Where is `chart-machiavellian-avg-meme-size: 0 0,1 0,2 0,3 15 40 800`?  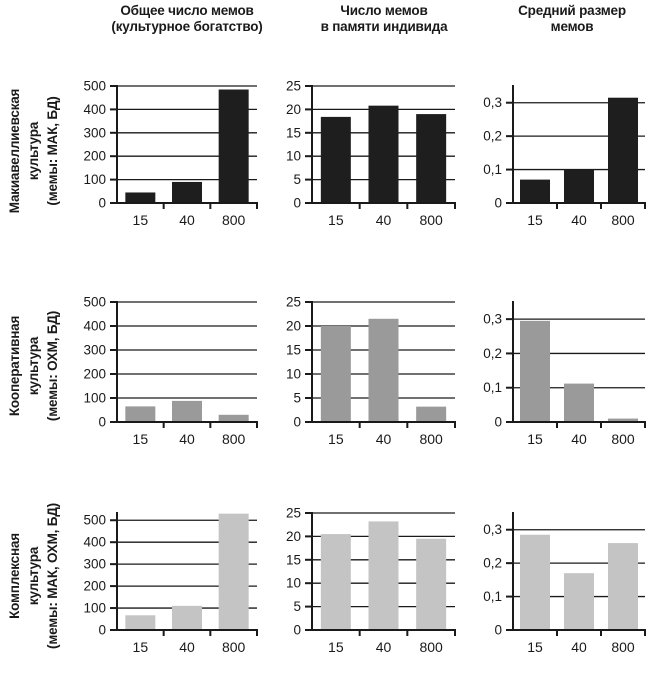
chart-machiavellian-avg-meme-size: 0 0,1 0,2 0,3 15 40 800 is located at coordinates (564, 156).